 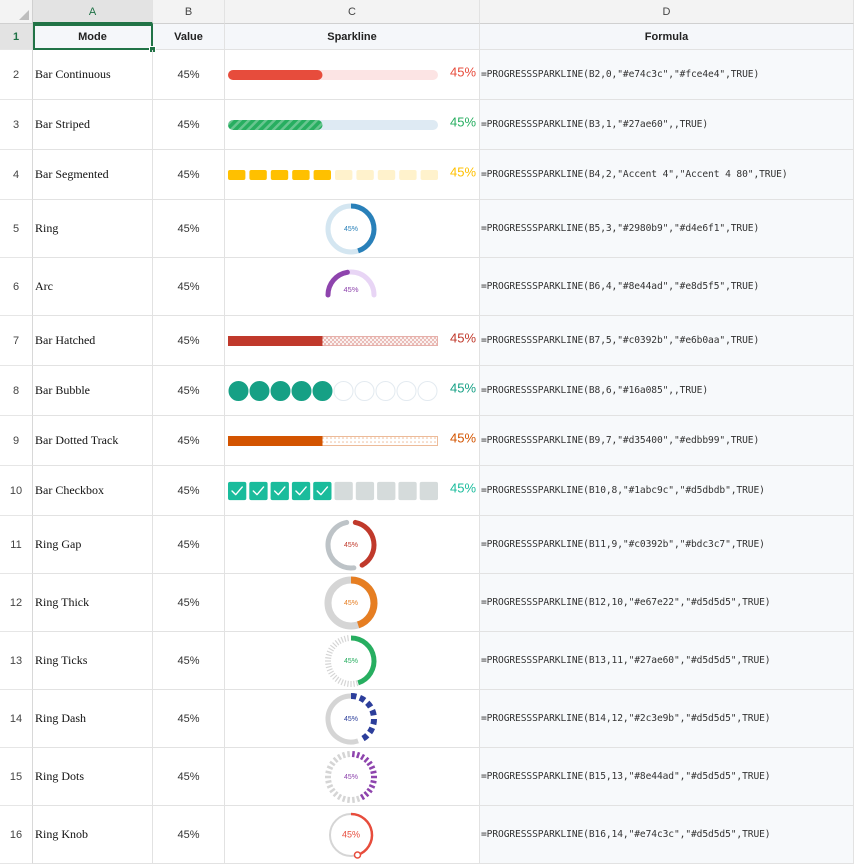 What do you see at coordinates (93, 545) in the screenshot?
I see `mode-cell: Ring Gap` at bounding box center [93, 545].